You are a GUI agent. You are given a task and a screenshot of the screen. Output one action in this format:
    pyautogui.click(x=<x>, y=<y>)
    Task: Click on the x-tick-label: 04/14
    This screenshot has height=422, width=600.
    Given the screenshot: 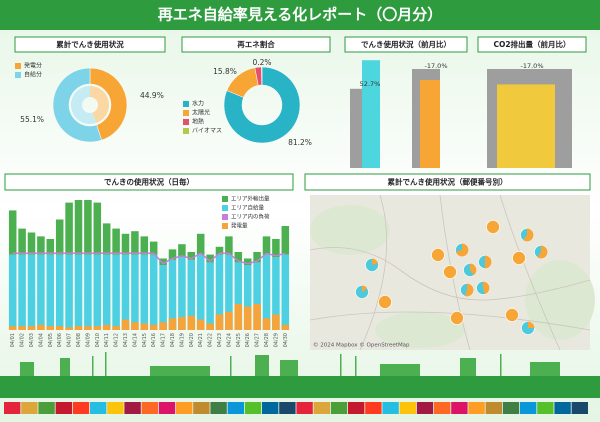 What is the action you would take?
    pyautogui.click(x=135, y=340)
    